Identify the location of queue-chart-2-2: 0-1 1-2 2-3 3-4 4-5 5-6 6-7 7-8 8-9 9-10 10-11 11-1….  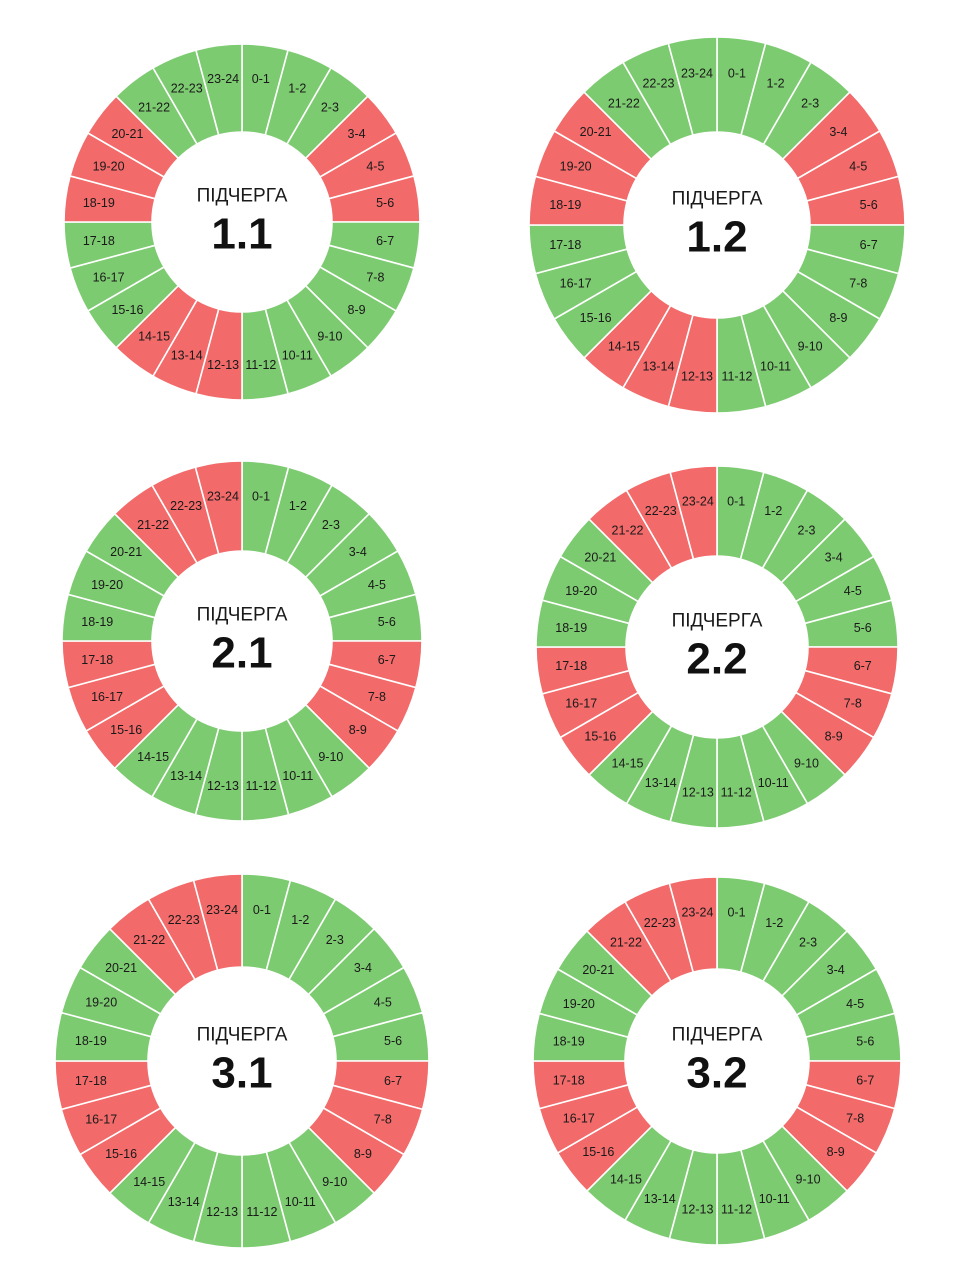
(717, 647).